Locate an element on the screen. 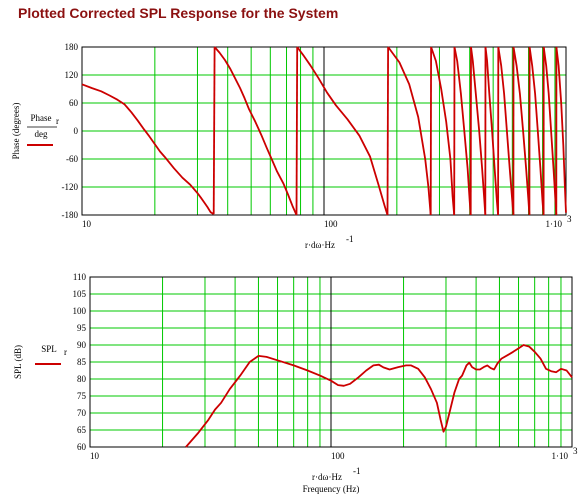 The width and height of the screenshot is (587, 498). phase-legend-subscript: r is located at coordinates (57, 121).